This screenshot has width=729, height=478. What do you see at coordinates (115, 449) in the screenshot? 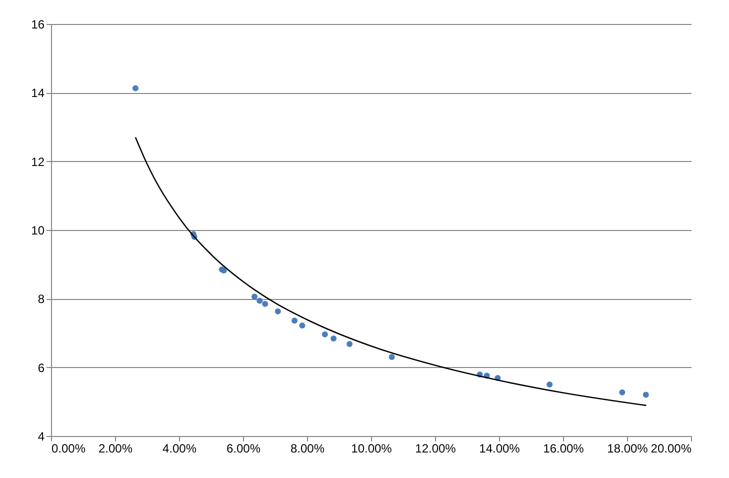
I see `x-tick-label: 2.00%` at bounding box center [115, 449].